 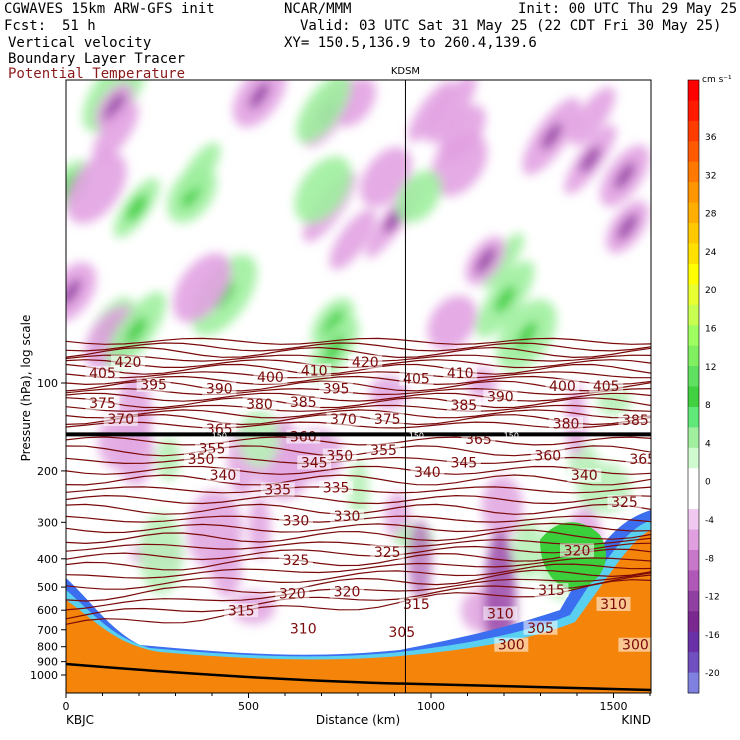 What do you see at coordinates (358, 435) in the screenshot?
I see `tropopause: 150 150 150` at bounding box center [358, 435].